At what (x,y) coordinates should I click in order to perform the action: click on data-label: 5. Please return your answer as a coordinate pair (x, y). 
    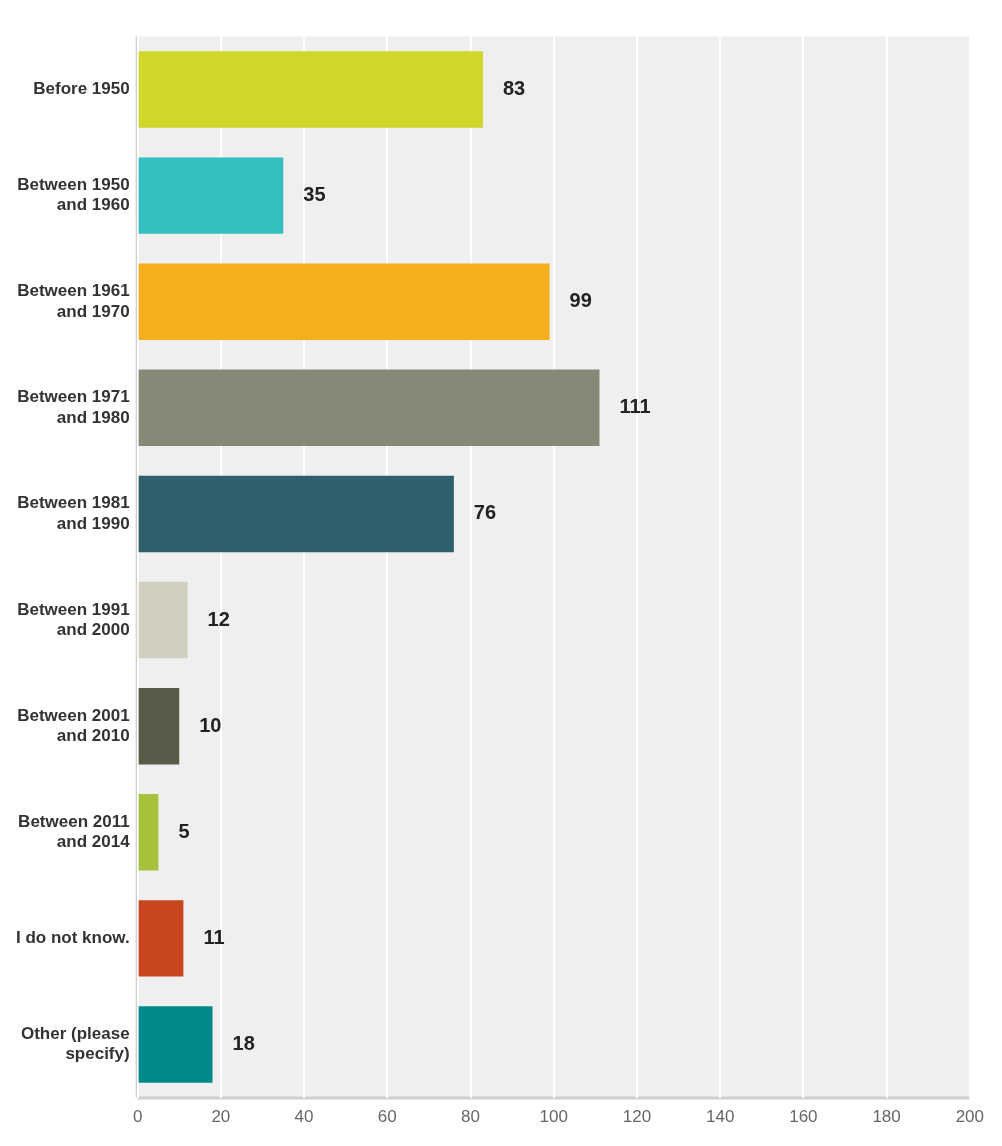
    Looking at the image, I should click on (184, 830).